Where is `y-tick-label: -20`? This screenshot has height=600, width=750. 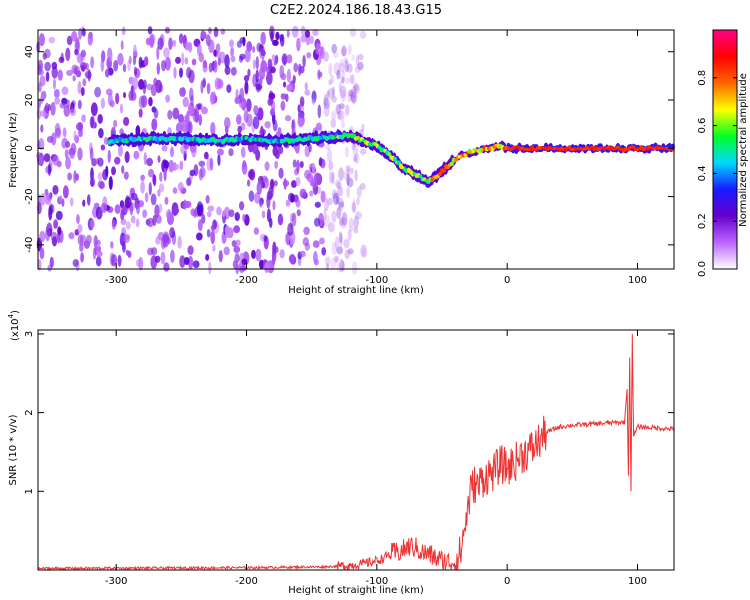 y-tick-label: -20 is located at coordinates (29, 196).